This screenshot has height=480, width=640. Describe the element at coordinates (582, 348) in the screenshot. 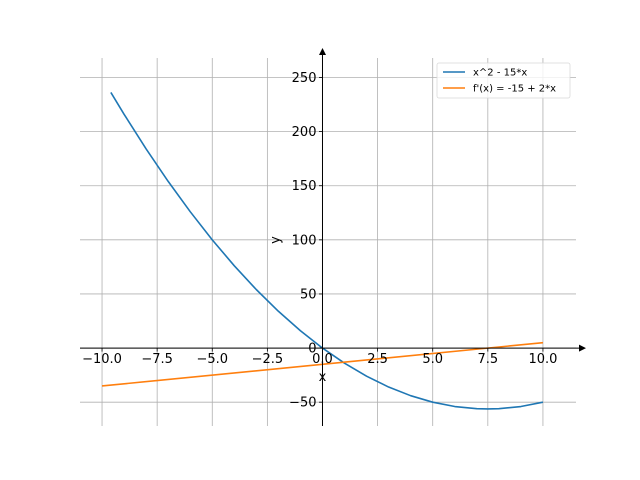

I see `x-axis-arrow` at that location.